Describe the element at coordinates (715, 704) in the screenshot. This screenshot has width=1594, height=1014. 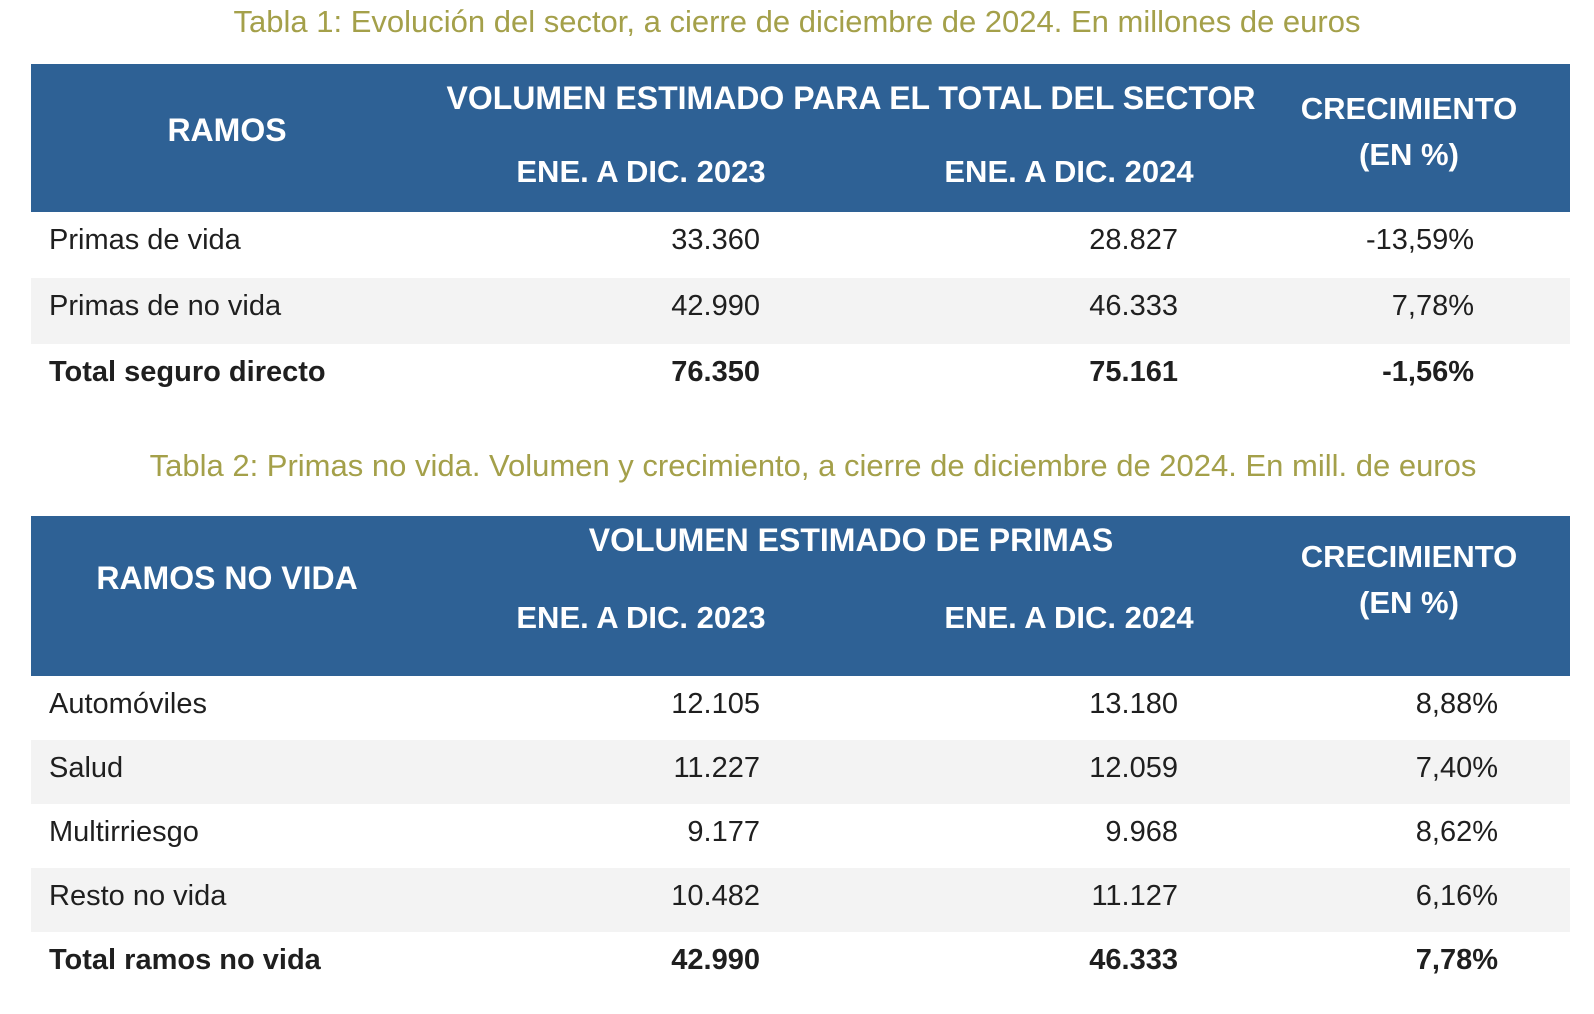
I see `row-value-2023: 12.105` at that location.